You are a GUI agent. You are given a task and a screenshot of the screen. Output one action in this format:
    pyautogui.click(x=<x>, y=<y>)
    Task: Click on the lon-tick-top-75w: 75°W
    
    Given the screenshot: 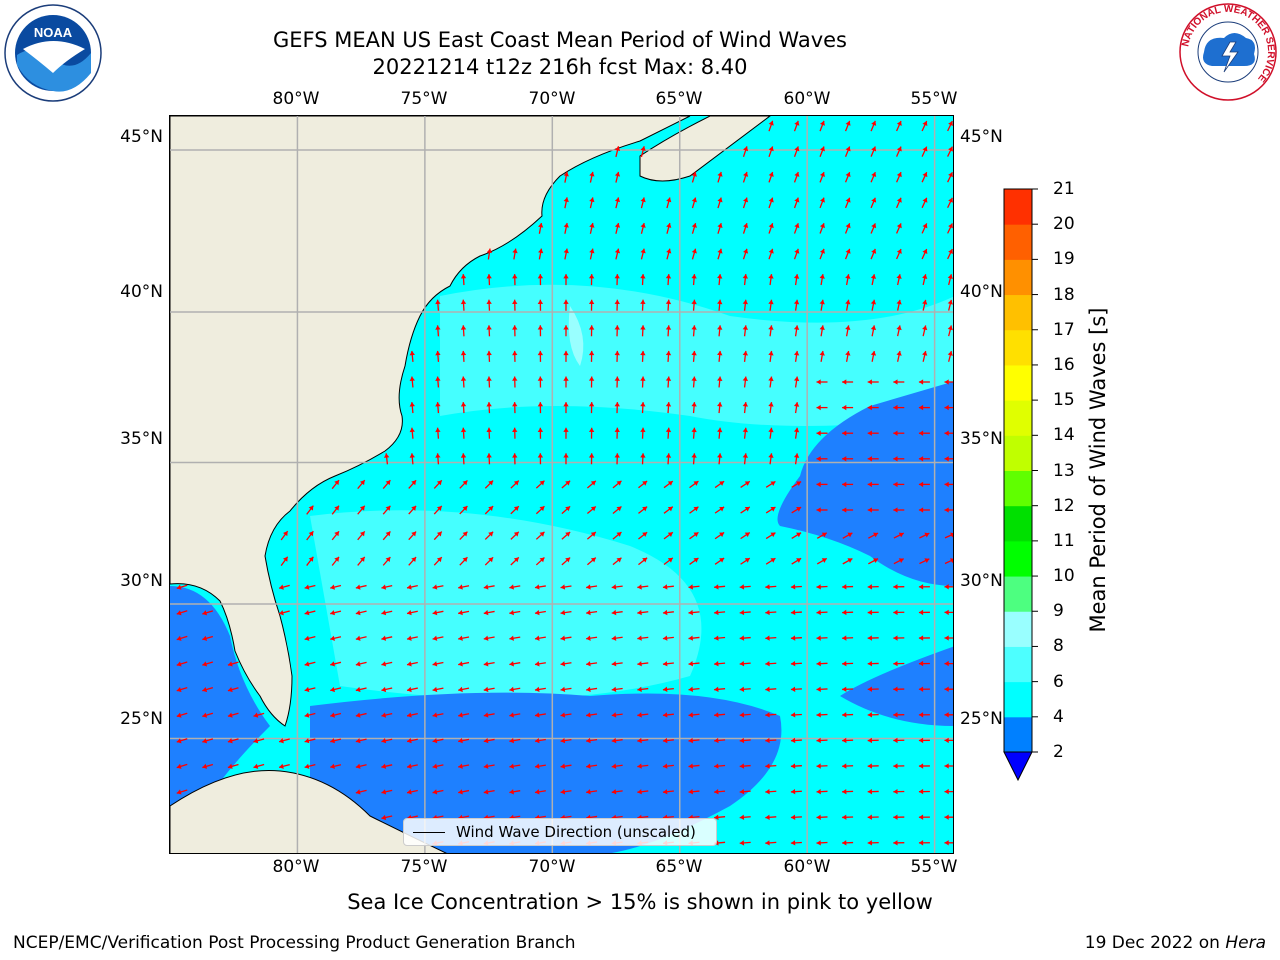 What is the action you would take?
    pyautogui.click(x=424, y=99)
    